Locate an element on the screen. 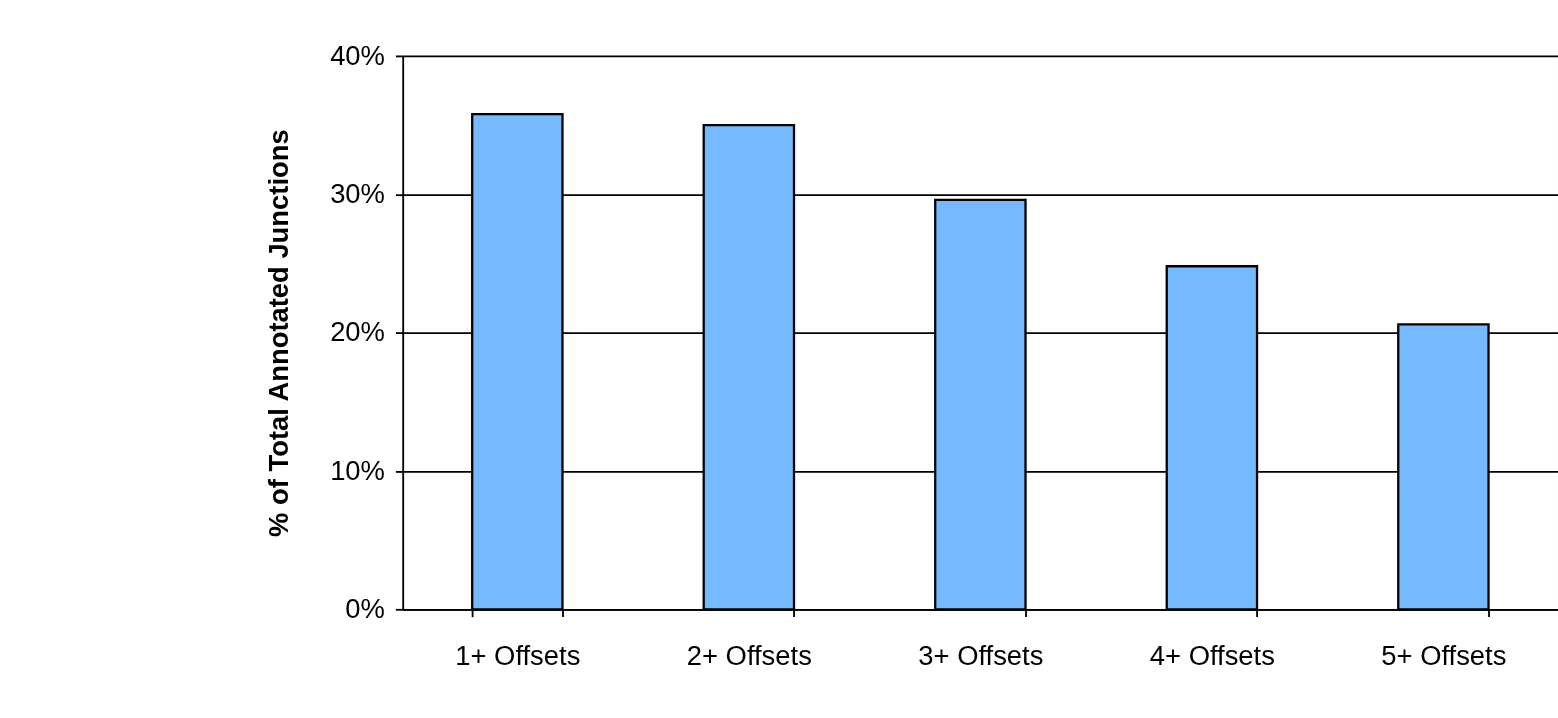 This screenshot has height=718, width=1558. y-axis-title: % of Total Annotated Junctions is located at coordinates (279, 333).